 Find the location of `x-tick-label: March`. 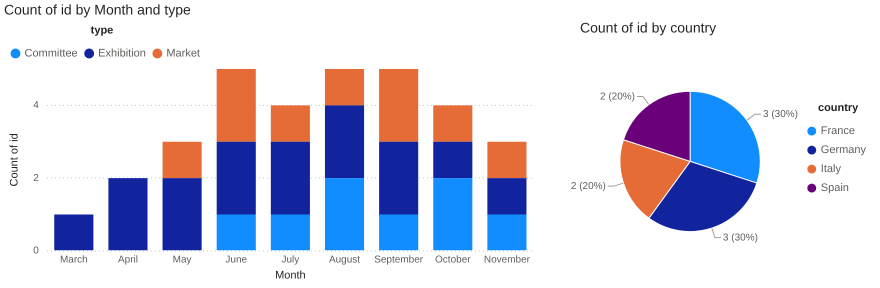

x-tick-label: March is located at coordinates (74, 260).